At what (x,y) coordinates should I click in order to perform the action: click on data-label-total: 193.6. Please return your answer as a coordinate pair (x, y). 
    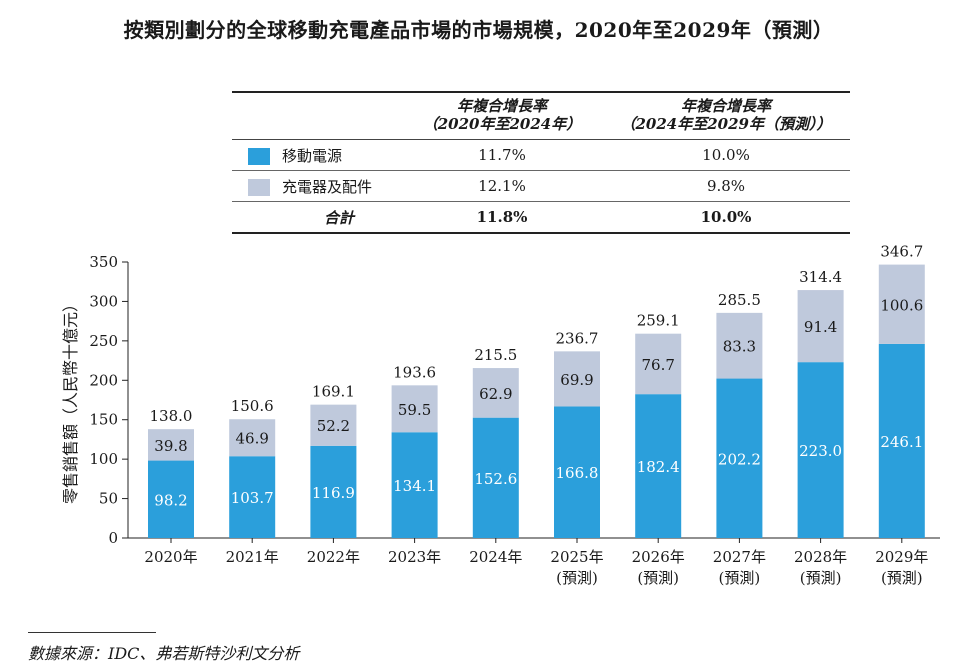
    Looking at the image, I should click on (414, 372).